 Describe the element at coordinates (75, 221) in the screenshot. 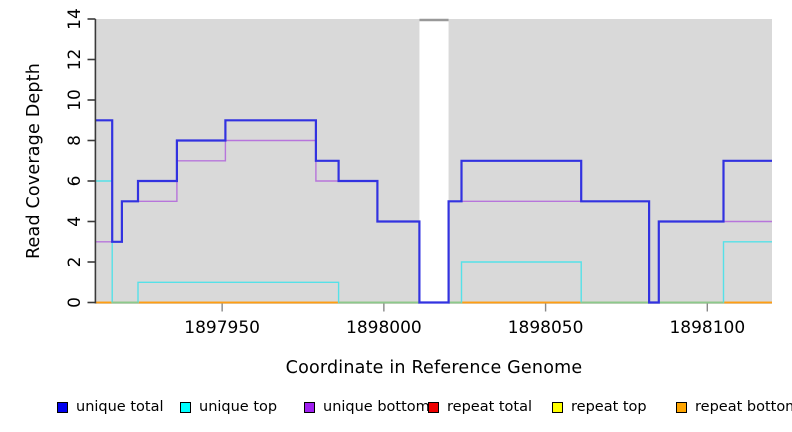

I see `svg-text: 4` at that location.